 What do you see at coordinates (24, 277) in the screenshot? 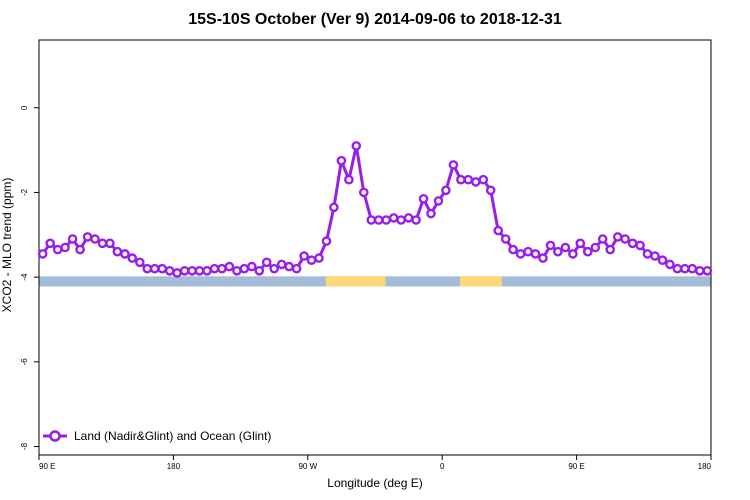
I see `y-tick-label: -4` at bounding box center [24, 277].